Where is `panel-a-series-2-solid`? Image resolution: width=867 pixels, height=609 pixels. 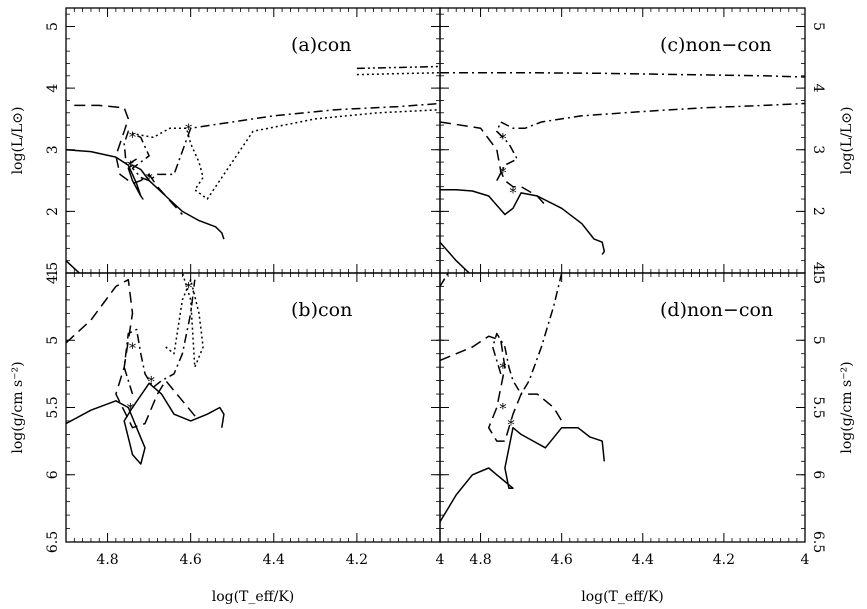 panel-a-series-2-solid is located at coordinates (73, 266).